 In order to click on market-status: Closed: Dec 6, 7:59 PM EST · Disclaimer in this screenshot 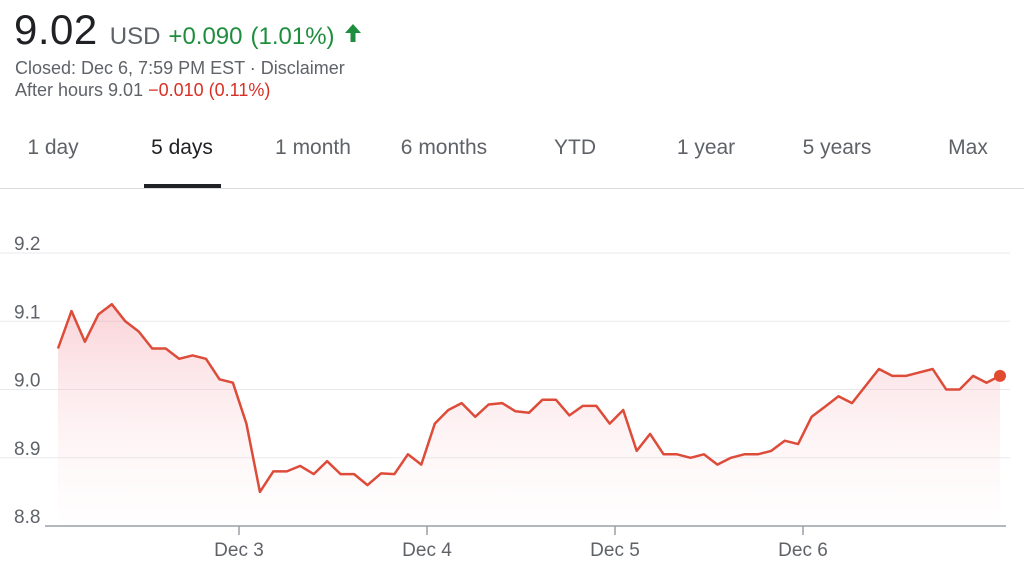, I will do `click(180, 68)`.